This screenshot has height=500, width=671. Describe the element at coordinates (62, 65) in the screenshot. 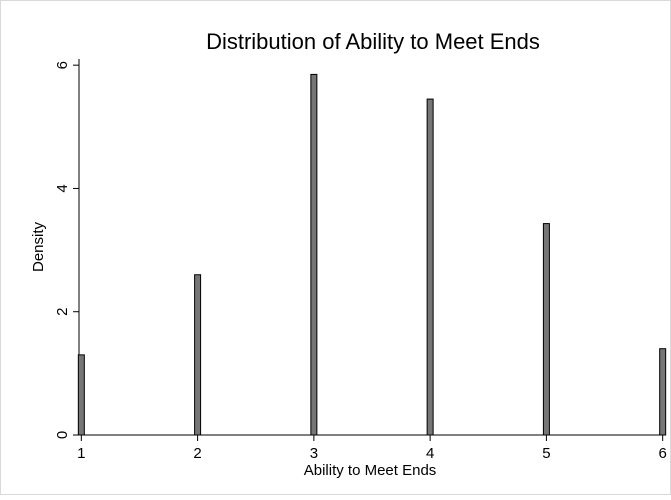

I see `y-tick-label-6: 6` at that location.